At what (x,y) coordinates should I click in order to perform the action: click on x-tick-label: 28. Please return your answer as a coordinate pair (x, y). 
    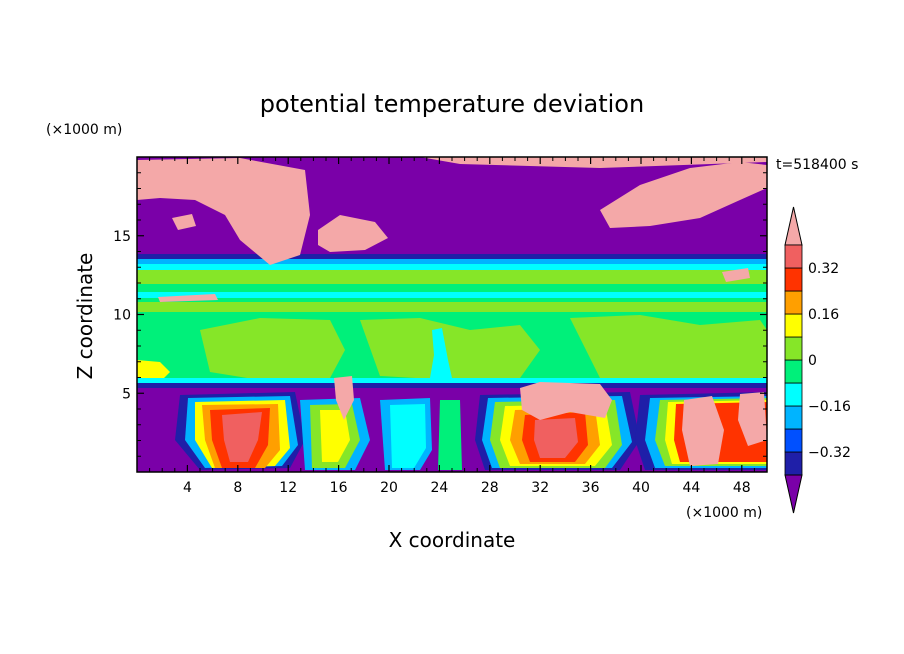
    Looking at the image, I should click on (490, 488).